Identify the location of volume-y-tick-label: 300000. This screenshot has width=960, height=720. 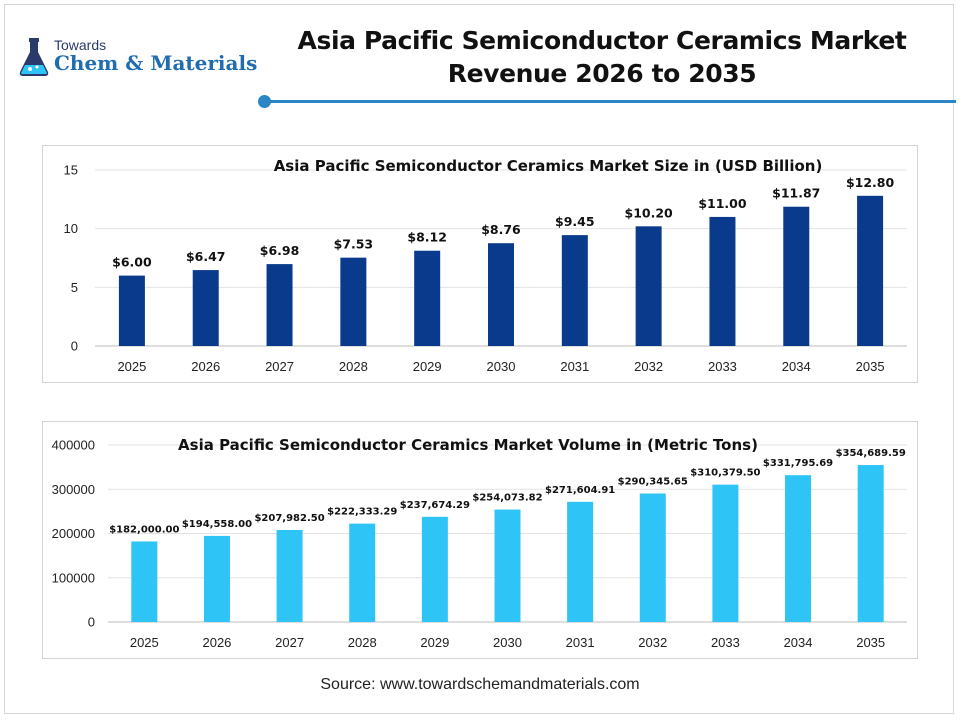
(73, 489).